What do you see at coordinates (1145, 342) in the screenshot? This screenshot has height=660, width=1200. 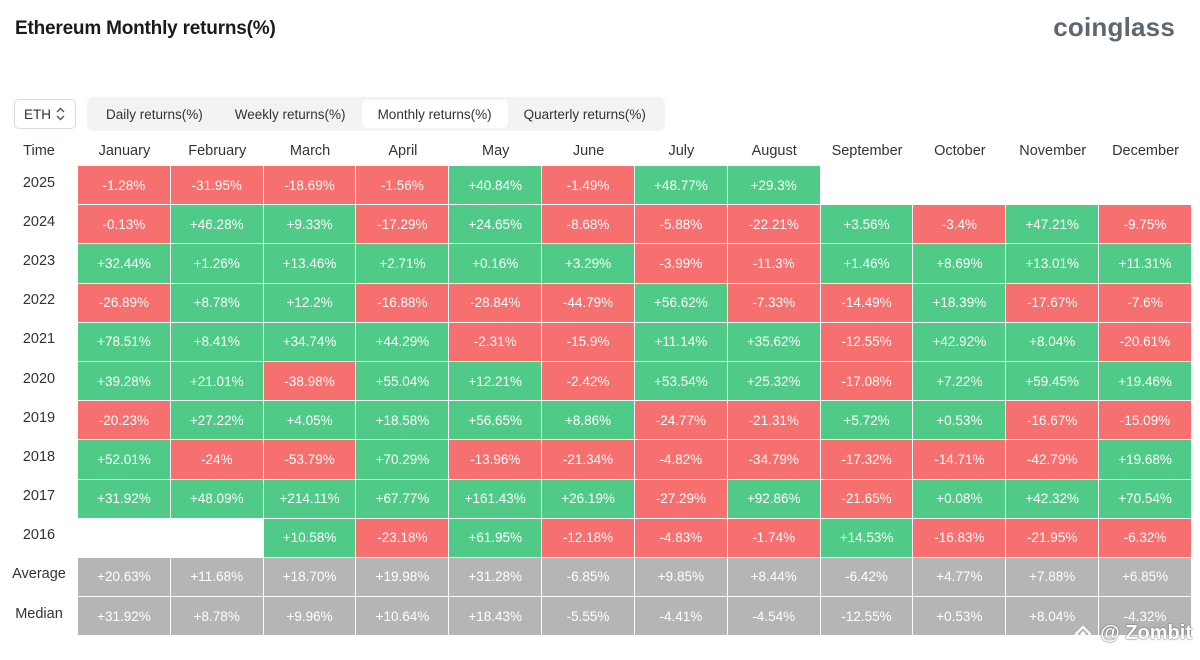 I see `return-cell: -20.61%` at bounding box center [1145, 342].